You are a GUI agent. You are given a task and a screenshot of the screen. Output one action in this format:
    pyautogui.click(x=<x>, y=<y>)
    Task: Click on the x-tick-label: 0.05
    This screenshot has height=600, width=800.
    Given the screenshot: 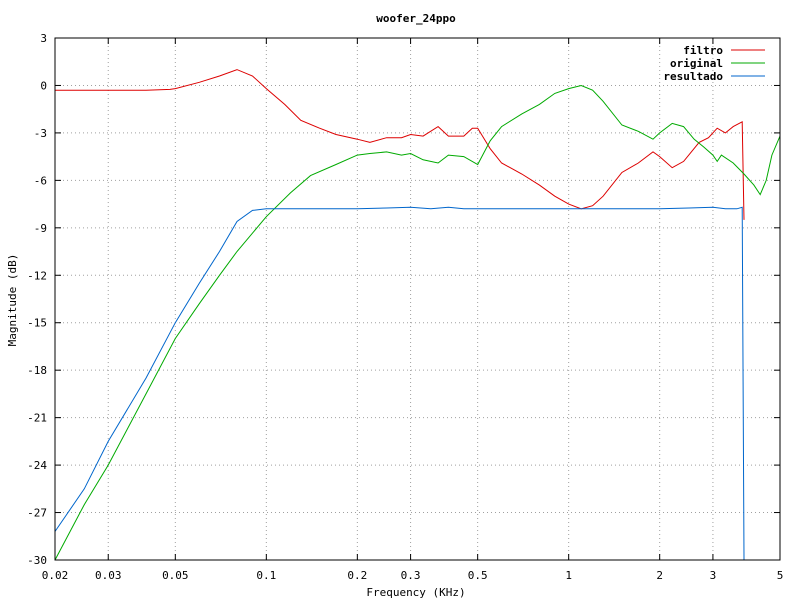 What is the action you would take?
    pyautogui.click(x=175, y=575)
    